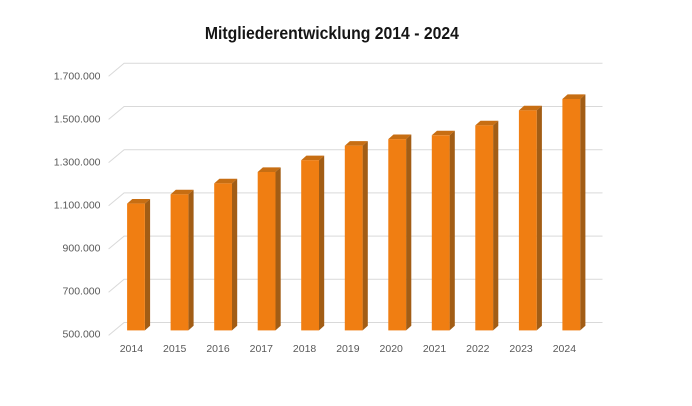 The height and width of the screenshot is (406, 692). What do you see at coordinates (565, 349) in the screenshot?
I see `svg-text: 2024` at bounding box center [565, 349].